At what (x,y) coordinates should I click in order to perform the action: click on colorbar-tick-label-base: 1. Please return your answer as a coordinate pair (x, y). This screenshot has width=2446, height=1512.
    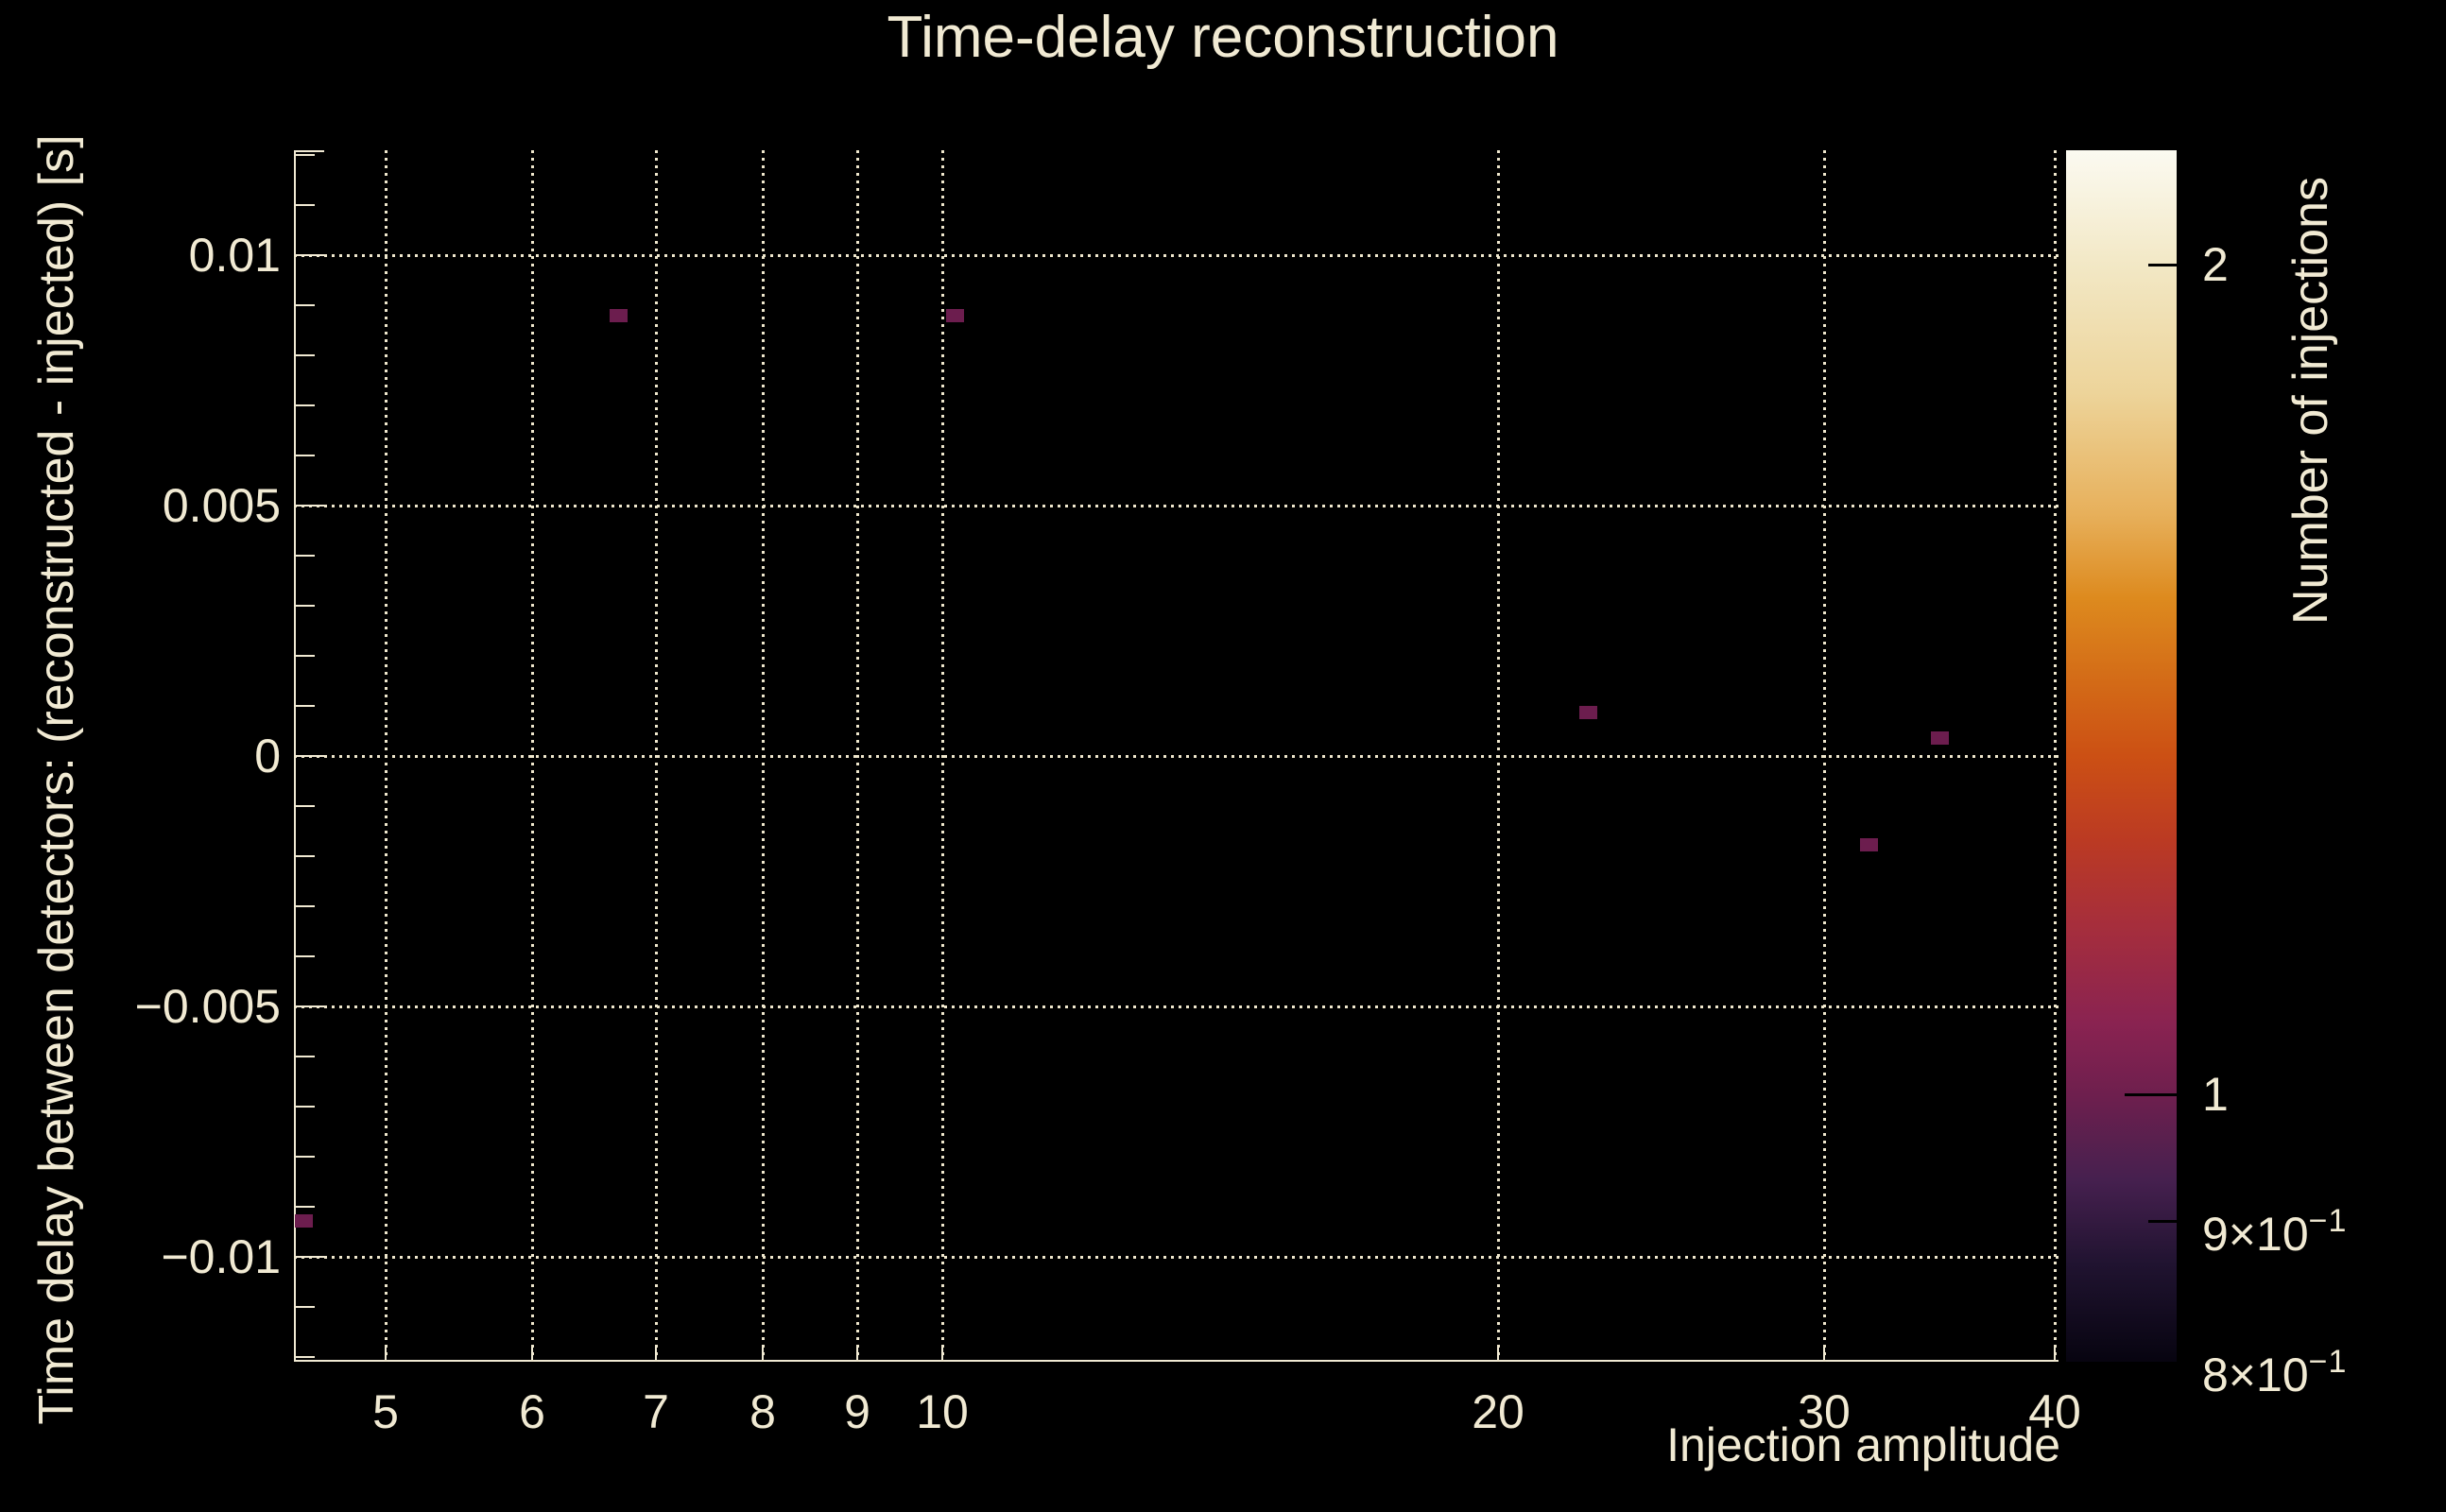
    Looking at the image, I should click on (2215, 1094).